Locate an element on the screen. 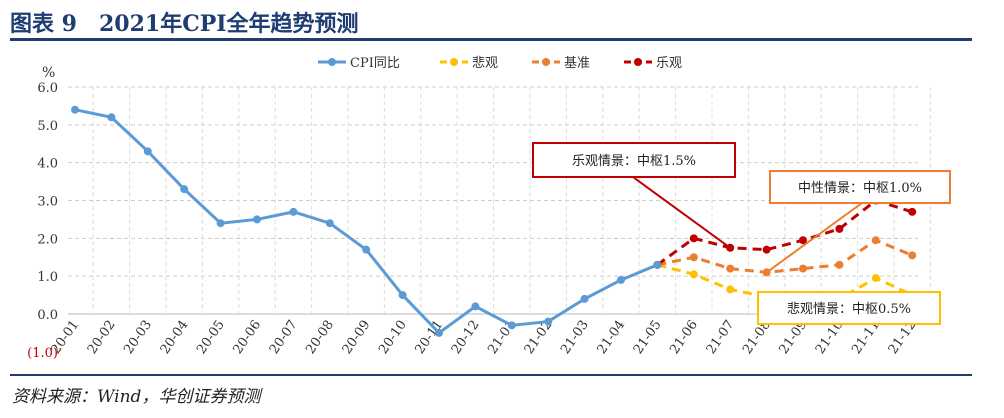 The width and height of the screenshot is (1004, 418). x-tick-label: 21-06 is located at coordinates (684, 337).